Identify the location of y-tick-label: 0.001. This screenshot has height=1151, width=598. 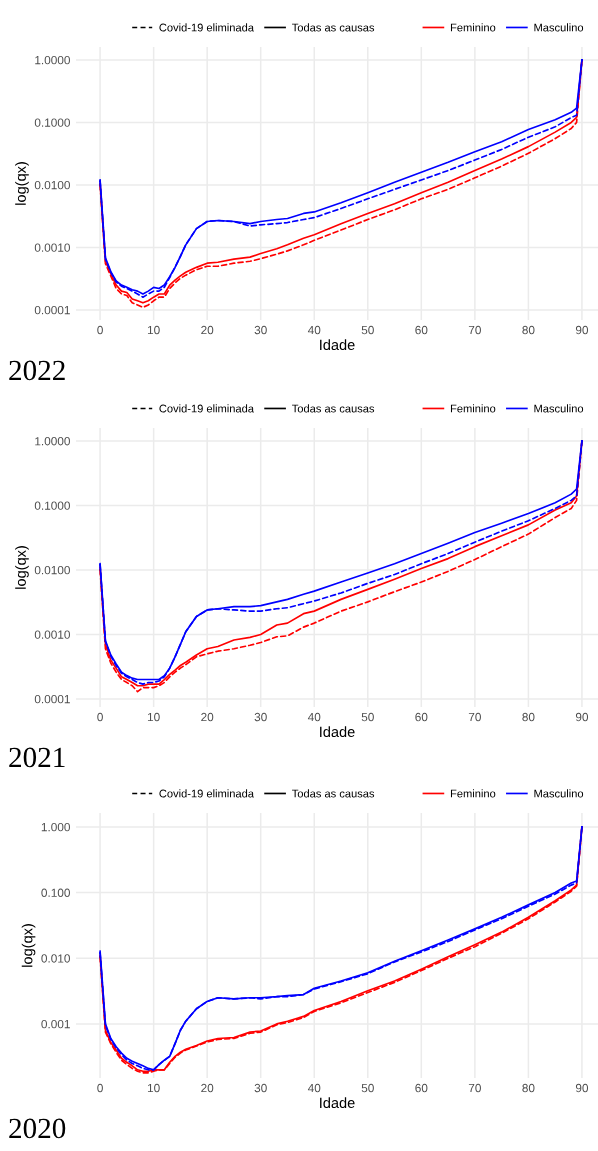
(55, 1024).